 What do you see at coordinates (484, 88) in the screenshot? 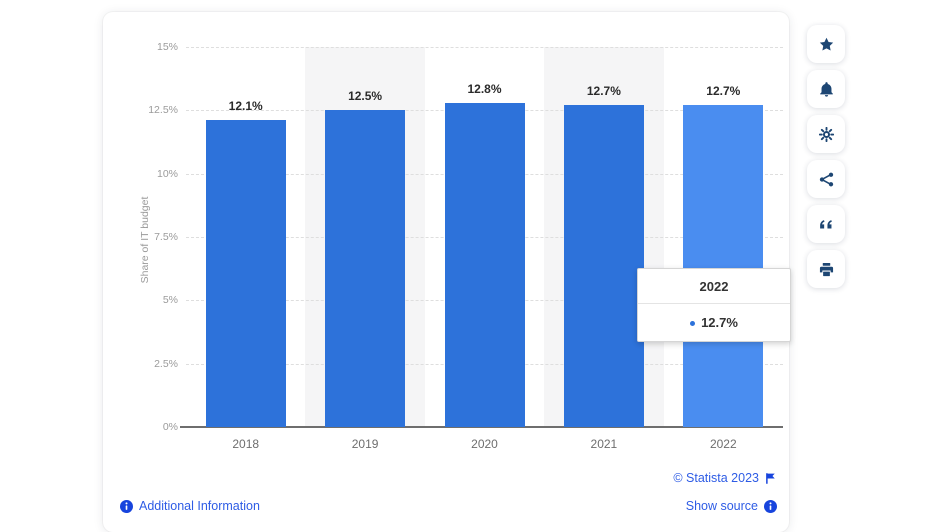
I see `bar-value-label: 12.8%` at bounding box center [484, 88].